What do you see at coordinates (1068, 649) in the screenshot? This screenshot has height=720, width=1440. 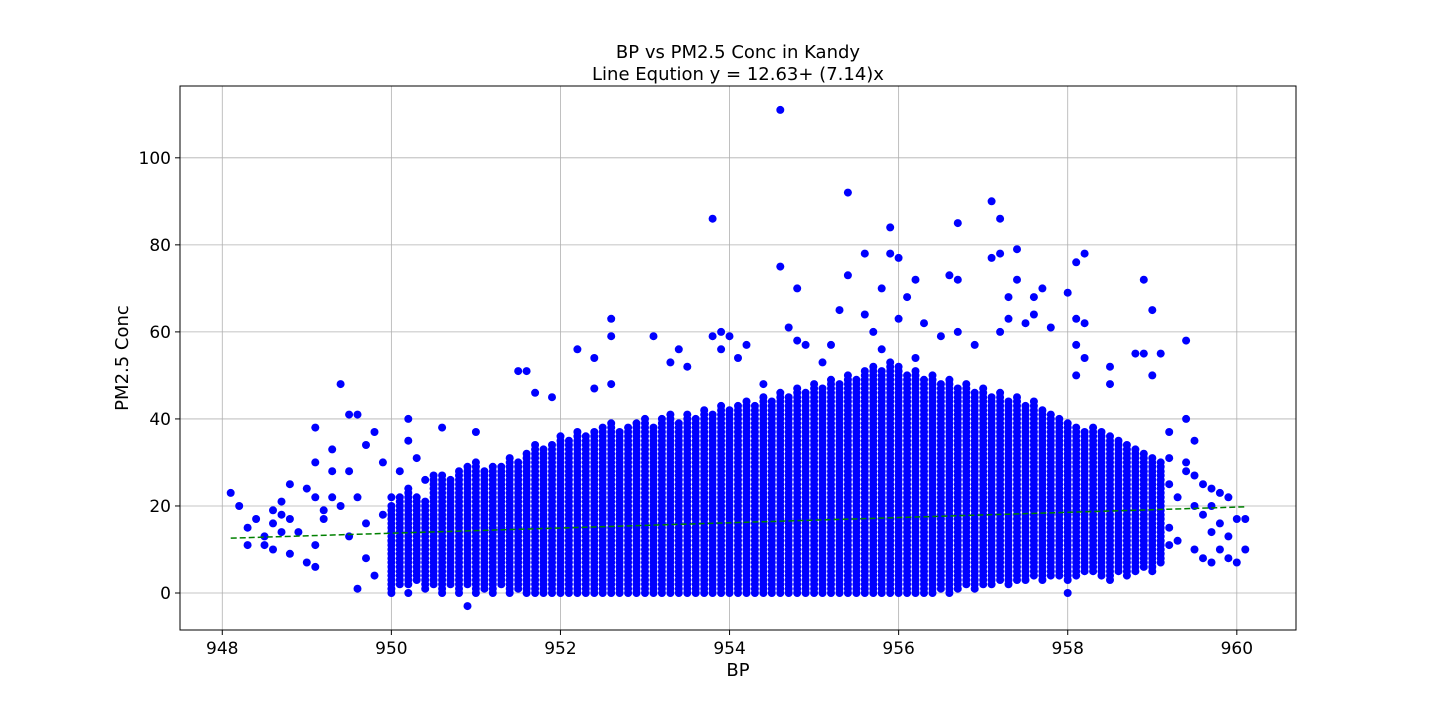 I see `x-tick-label: 958` at bounding box center [1068, 649].